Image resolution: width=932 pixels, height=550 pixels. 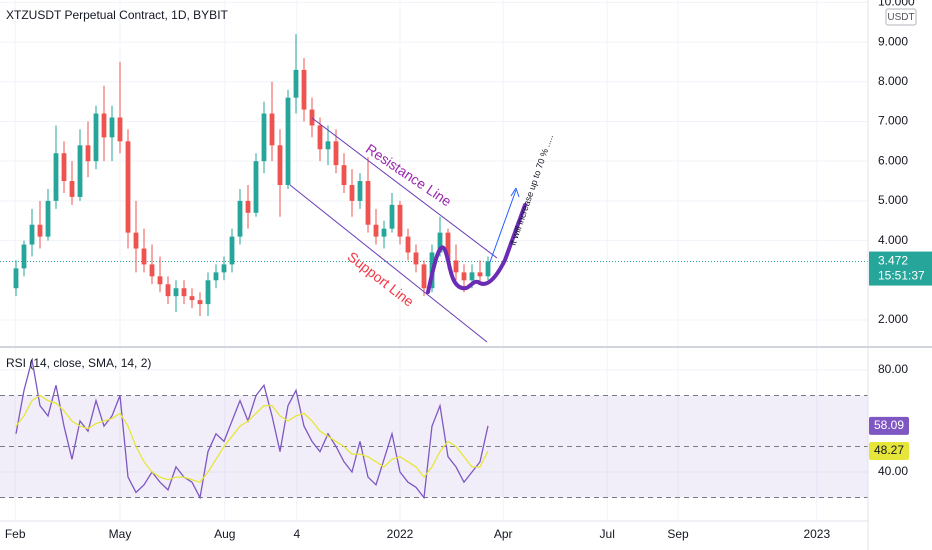 I want to click on y-tick-label: 4.000, so click(x=893, y=240).